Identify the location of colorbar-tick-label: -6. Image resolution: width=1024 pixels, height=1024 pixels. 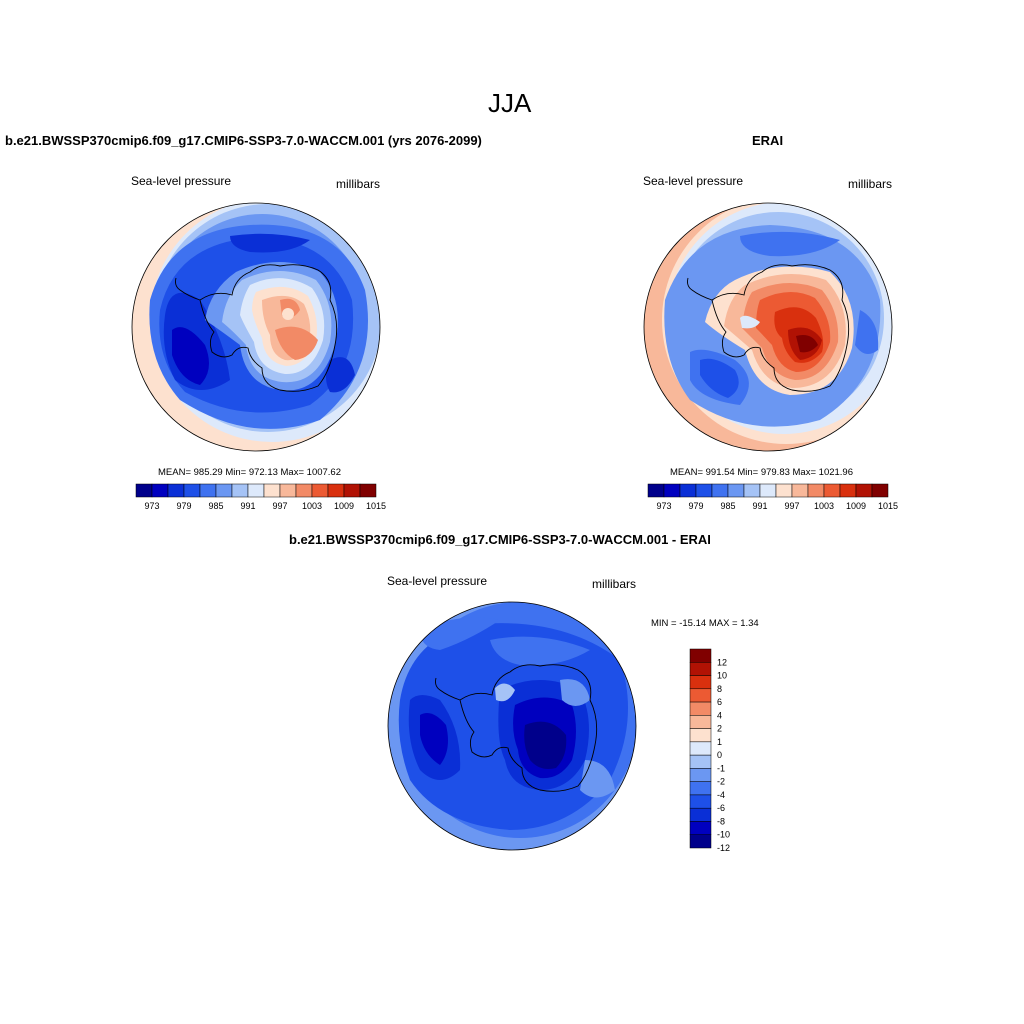
(721, 808).